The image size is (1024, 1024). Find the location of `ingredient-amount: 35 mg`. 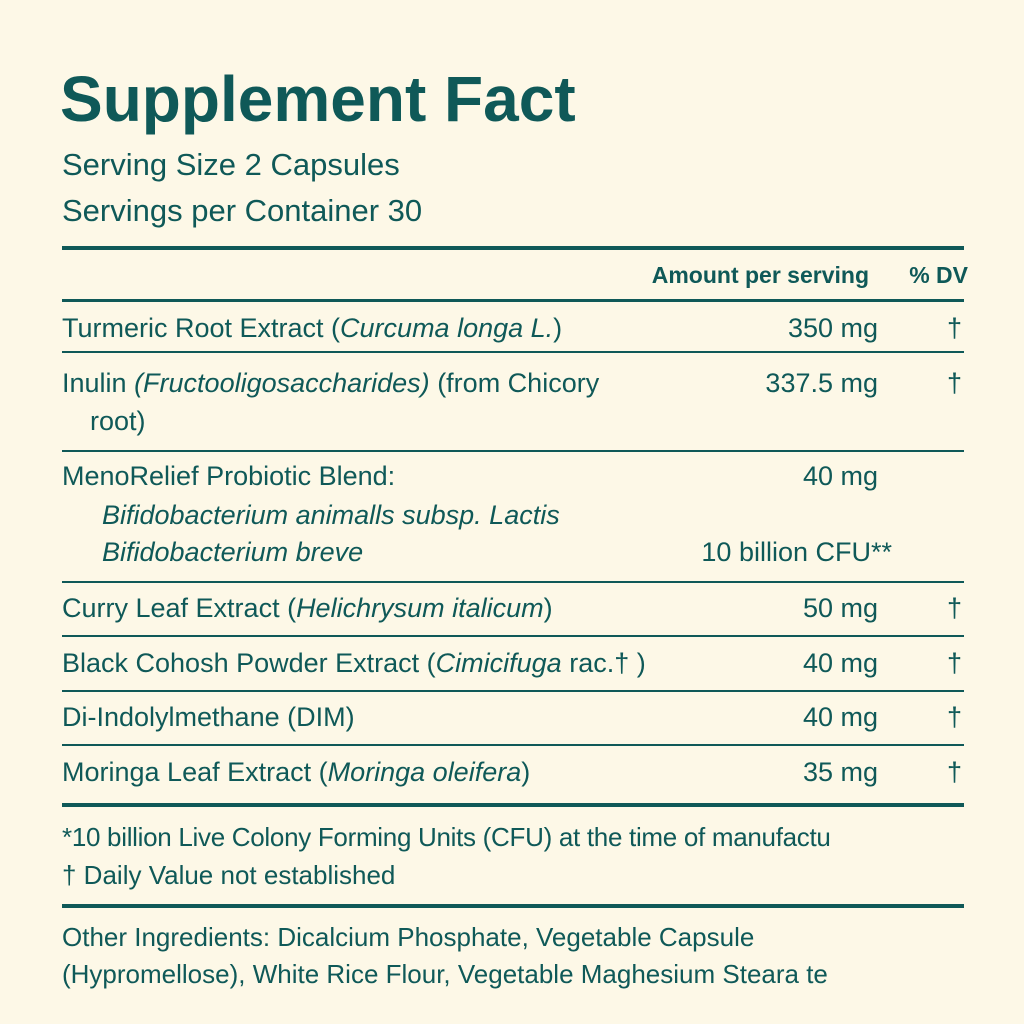

ingredient-amount: 35 mg is located at coordinates (840, 772).